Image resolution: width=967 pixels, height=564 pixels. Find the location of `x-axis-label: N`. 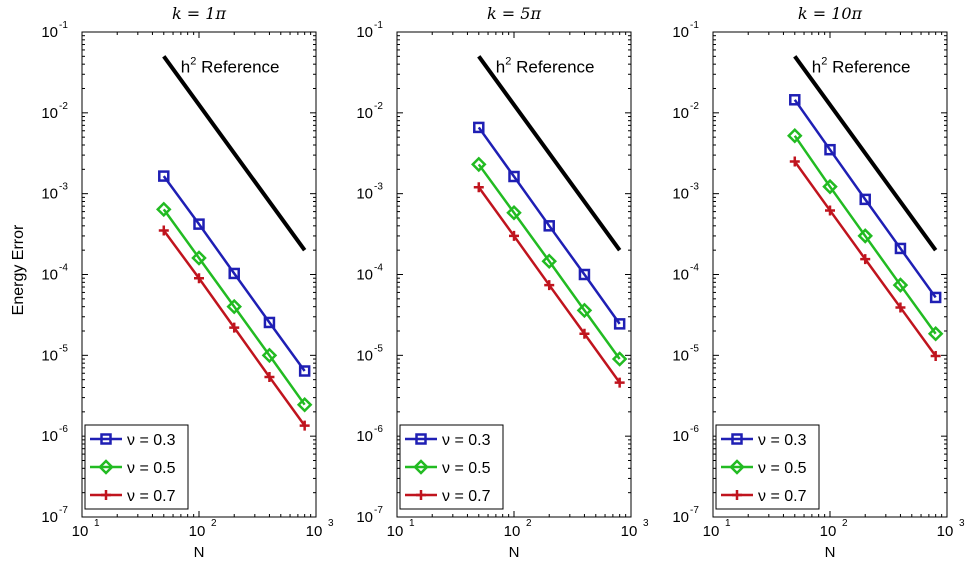

x-axis-label: N is located at coordinates (199, 552).